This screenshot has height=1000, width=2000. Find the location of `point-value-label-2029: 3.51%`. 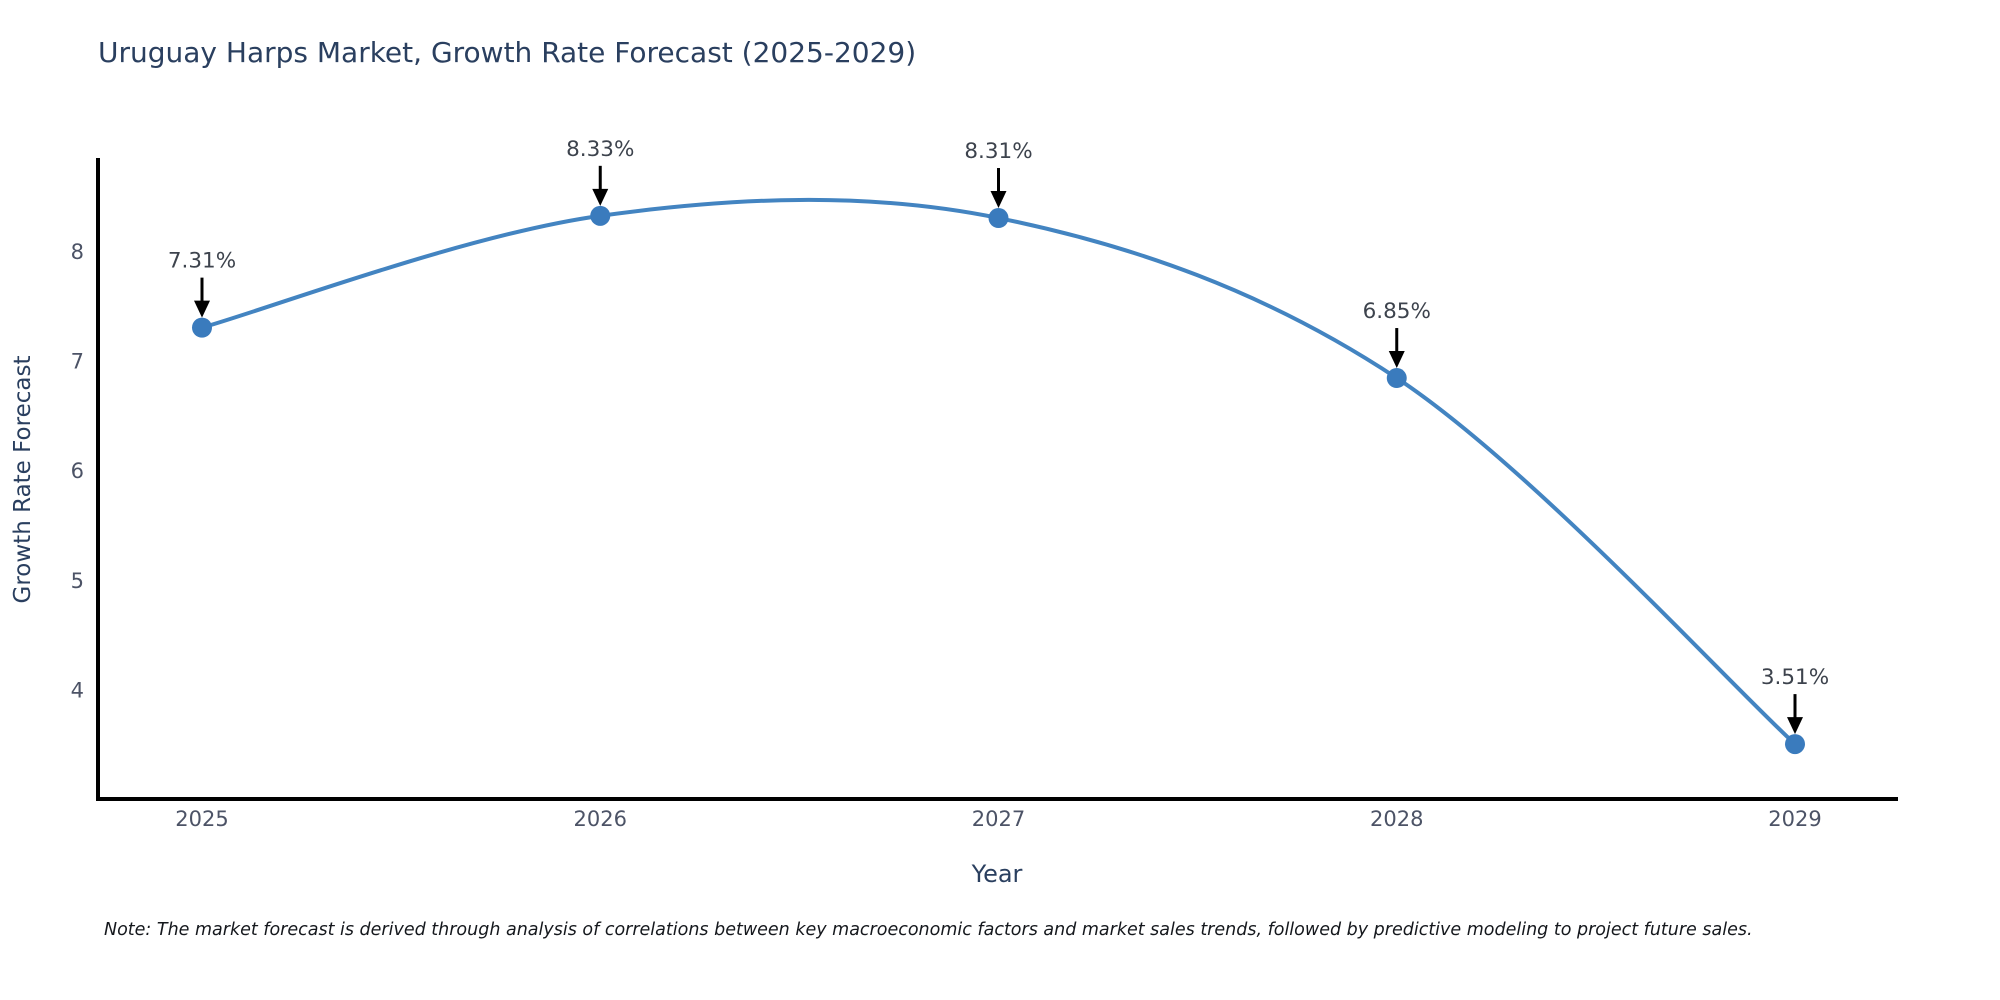

point-value-label-2029: 3.51% is located at coordinates (1795, 677).